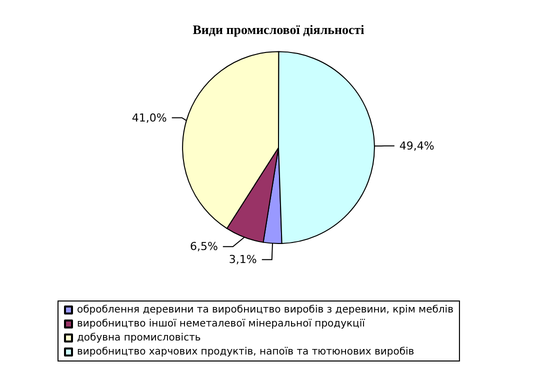 The height and width of the screenshot is (369, 557). I want to click on data-label: 41,0%, so click(149, 117).